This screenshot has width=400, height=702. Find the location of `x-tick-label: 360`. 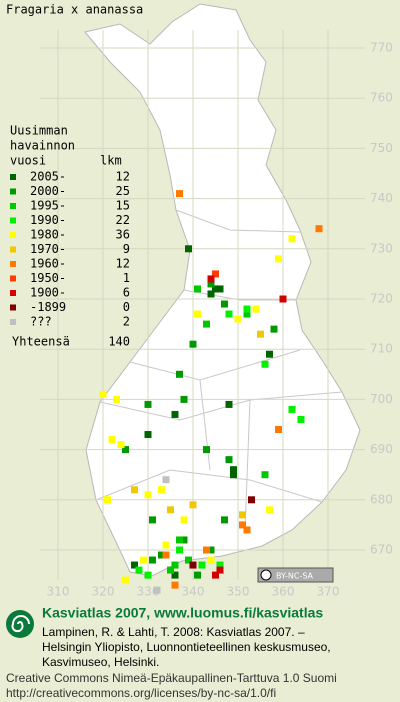

x-tick-label: 360 is located at coordinates (283, 592).